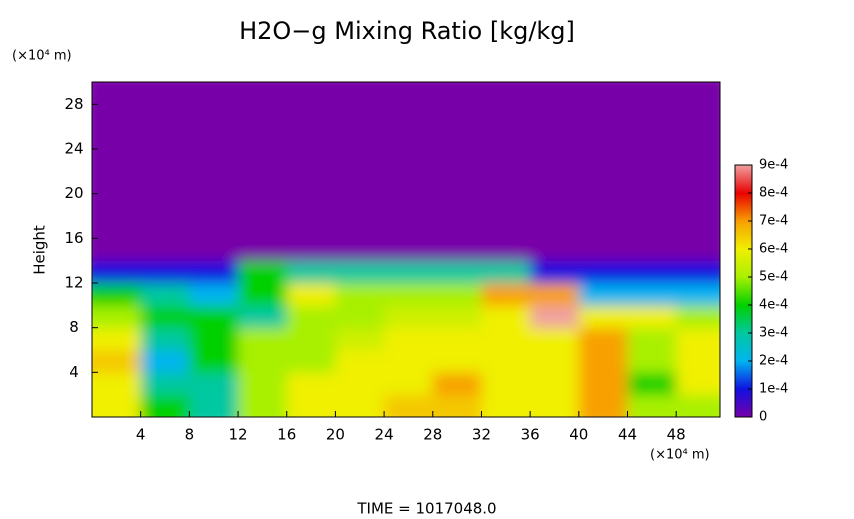 This screenshot has height=519, width=854. I want to click on x-tick-label: 16, so click(286, 435).